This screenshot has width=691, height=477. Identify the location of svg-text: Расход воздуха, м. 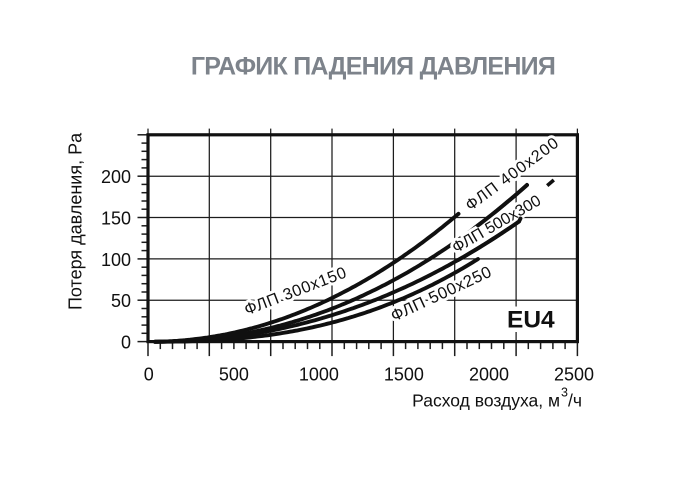
(486, 401).